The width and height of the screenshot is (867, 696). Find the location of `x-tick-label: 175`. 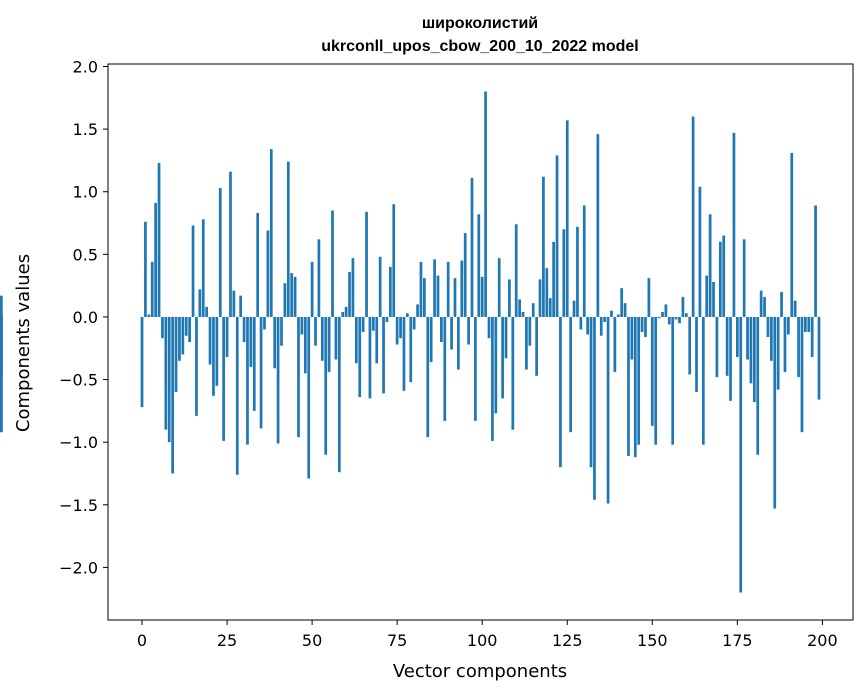

x-tick-label: 175 is located at coordinates (737, 640).